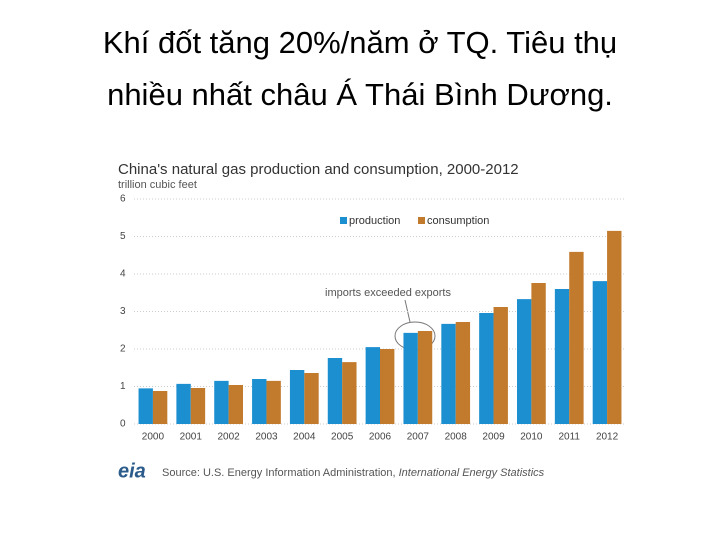 The image size is (720, 545). Describe the element at coordinates (380, 437) in the screenshot. I see `x-tick-label: 2006` at that location.